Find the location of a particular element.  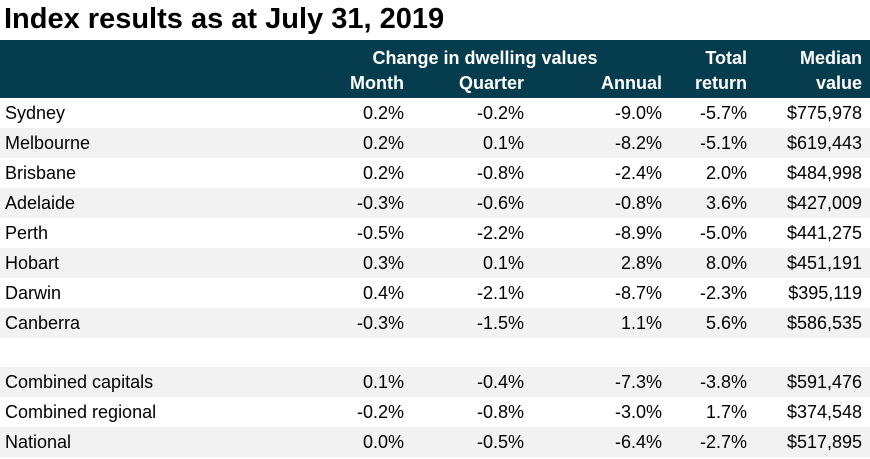

total-return: 2.0% is located at coordinates (726, 172).